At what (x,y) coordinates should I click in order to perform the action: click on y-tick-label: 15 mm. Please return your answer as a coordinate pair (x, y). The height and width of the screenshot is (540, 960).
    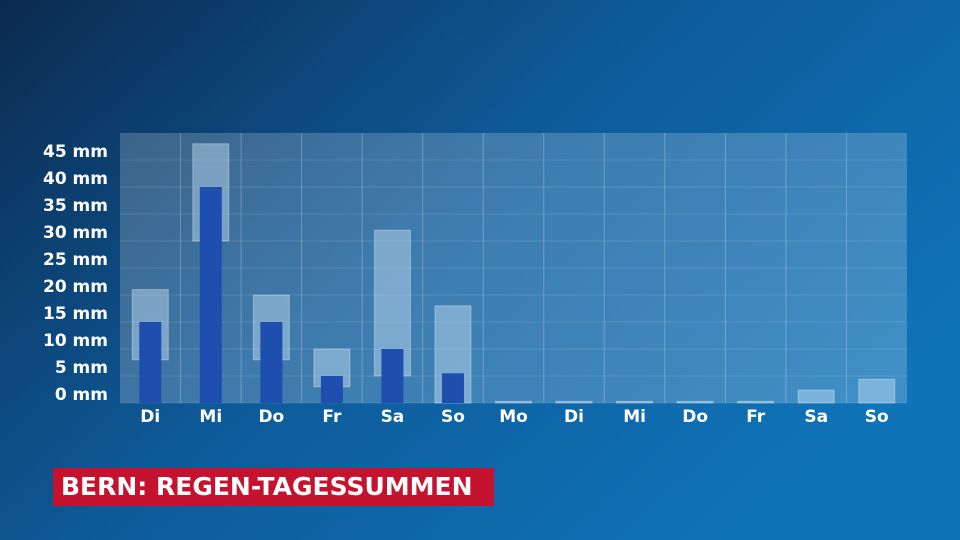
    Looking at the image, I should click on (75, 314).